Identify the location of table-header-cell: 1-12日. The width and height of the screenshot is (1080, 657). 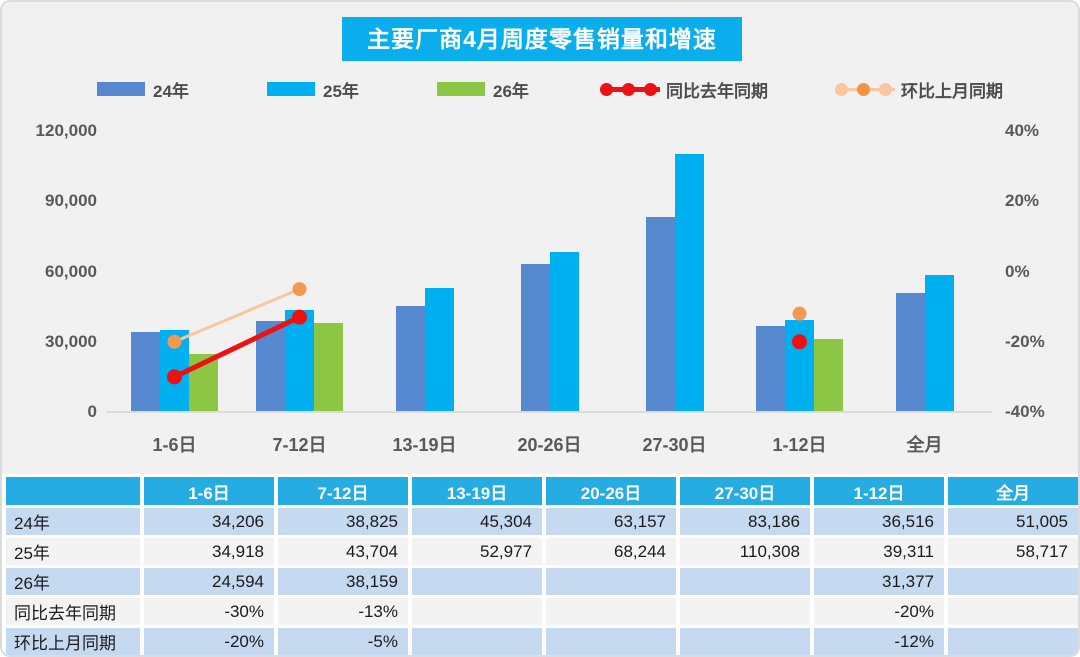
(879, 491).